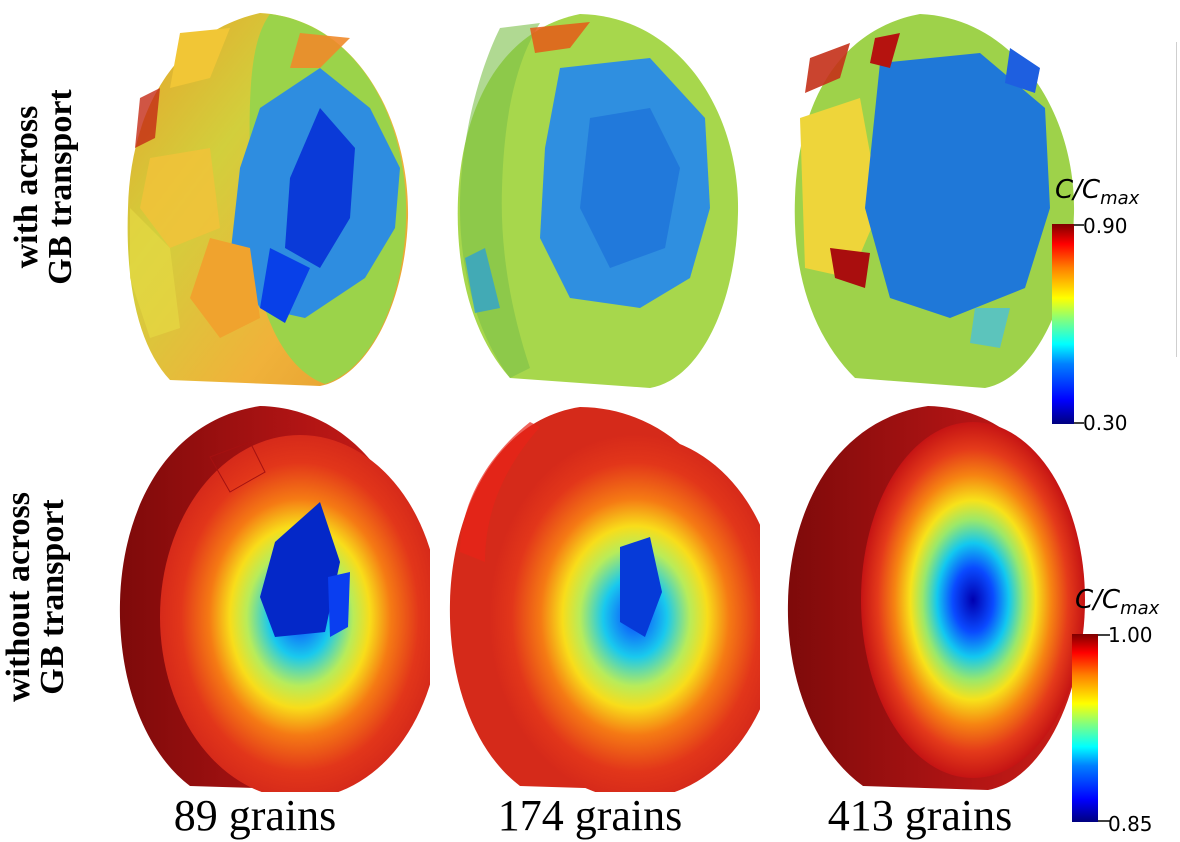 The height and width of the screenshot is (842, 1180). What do you see at coordinates (590, 815) in the screenshot?
I see `column-label-174-grains: 174 grains` at bounding box center [590, 815].